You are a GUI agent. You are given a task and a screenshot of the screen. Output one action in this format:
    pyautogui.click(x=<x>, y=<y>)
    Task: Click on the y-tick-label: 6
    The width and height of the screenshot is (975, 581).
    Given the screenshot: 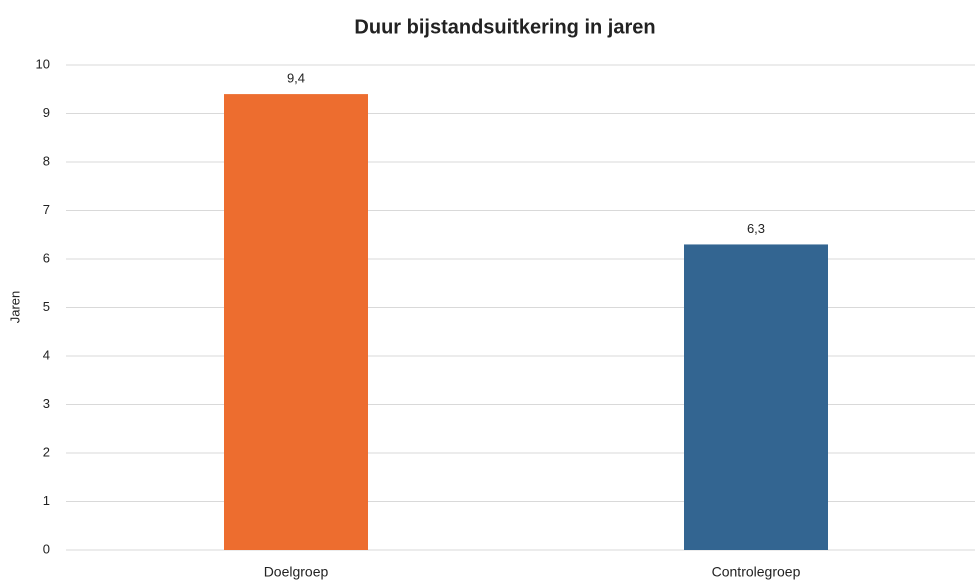 What is the action you would take?
    pyautogui.click(x=46, y=257)
    